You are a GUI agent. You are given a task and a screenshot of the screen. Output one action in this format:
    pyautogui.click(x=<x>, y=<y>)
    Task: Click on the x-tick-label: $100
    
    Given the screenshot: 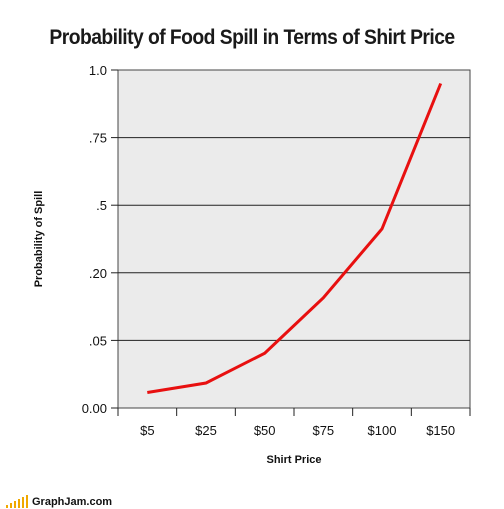 What is the action you would take?
    pyautogui.click(x=382, y=430)
    